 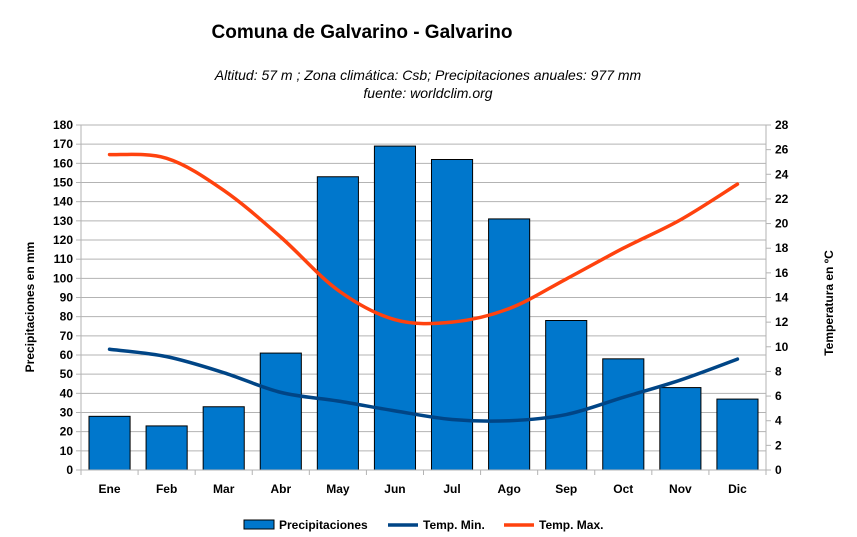 What do you see at coordinates (67, 317) in the screenshot?
I see `left-tick-label: 80` at bounding box center [67, 317].